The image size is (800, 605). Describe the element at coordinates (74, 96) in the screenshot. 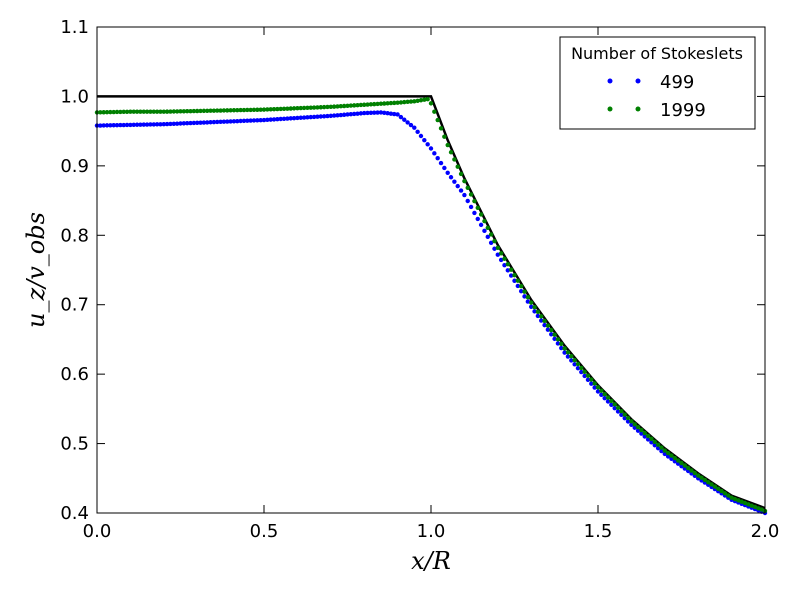

I see `y-tick-label: 1.0` at that location.